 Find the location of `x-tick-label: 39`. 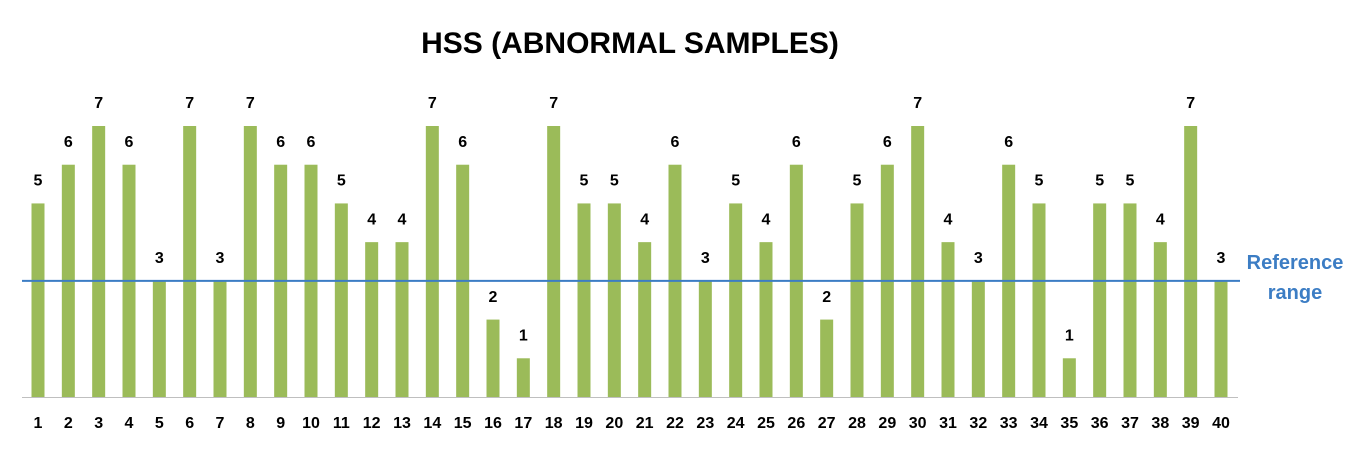

x-tick-label: 39 is located at coordinates (1191, 423).